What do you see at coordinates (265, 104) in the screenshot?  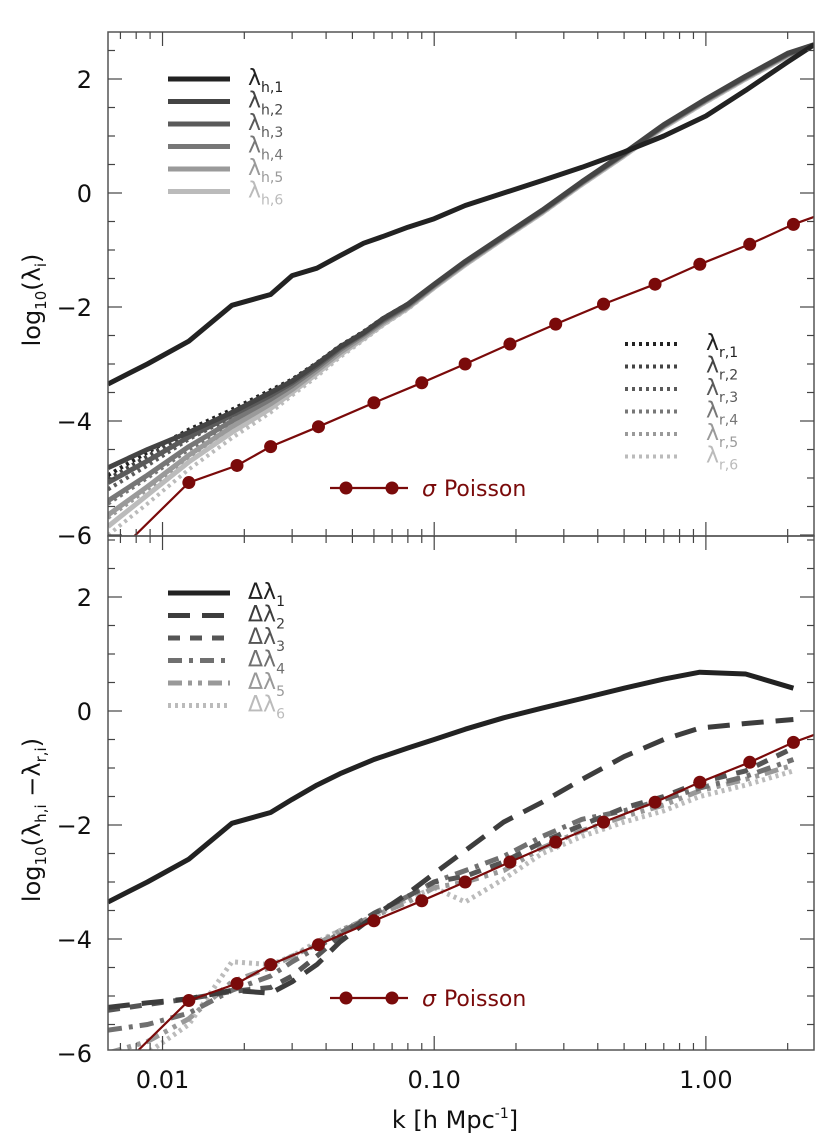 I see `lambda-h-legend-label: λh,2` at bounding box center [265, 104].